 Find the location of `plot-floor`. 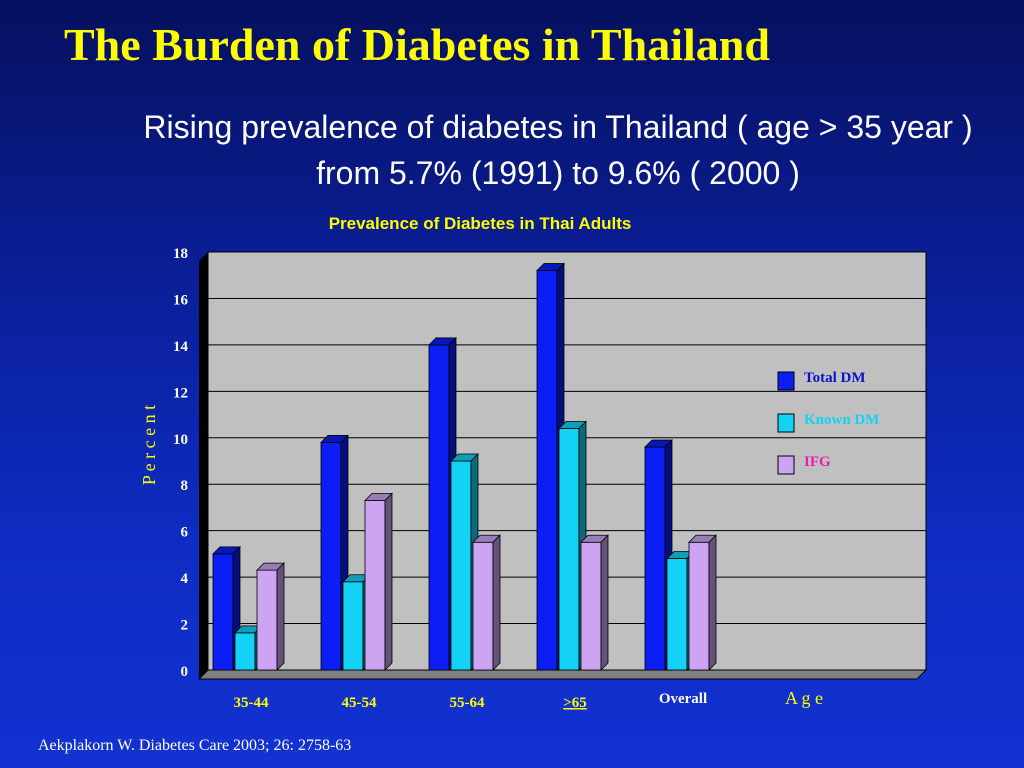

plot-floor is located at coordinates (562, 674).